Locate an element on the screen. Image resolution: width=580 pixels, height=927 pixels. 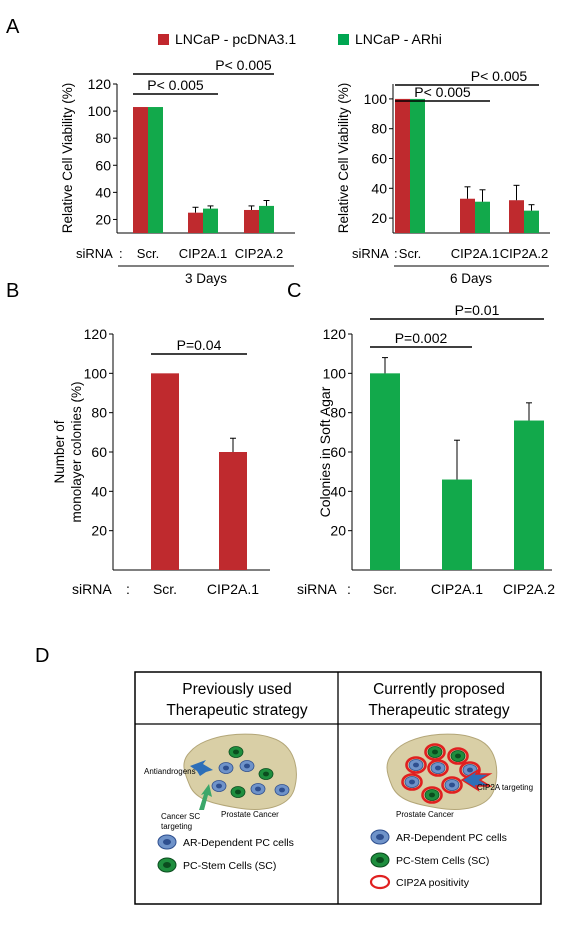
legend-green-nucleus-icon-r is located at coordinates (380, 860).